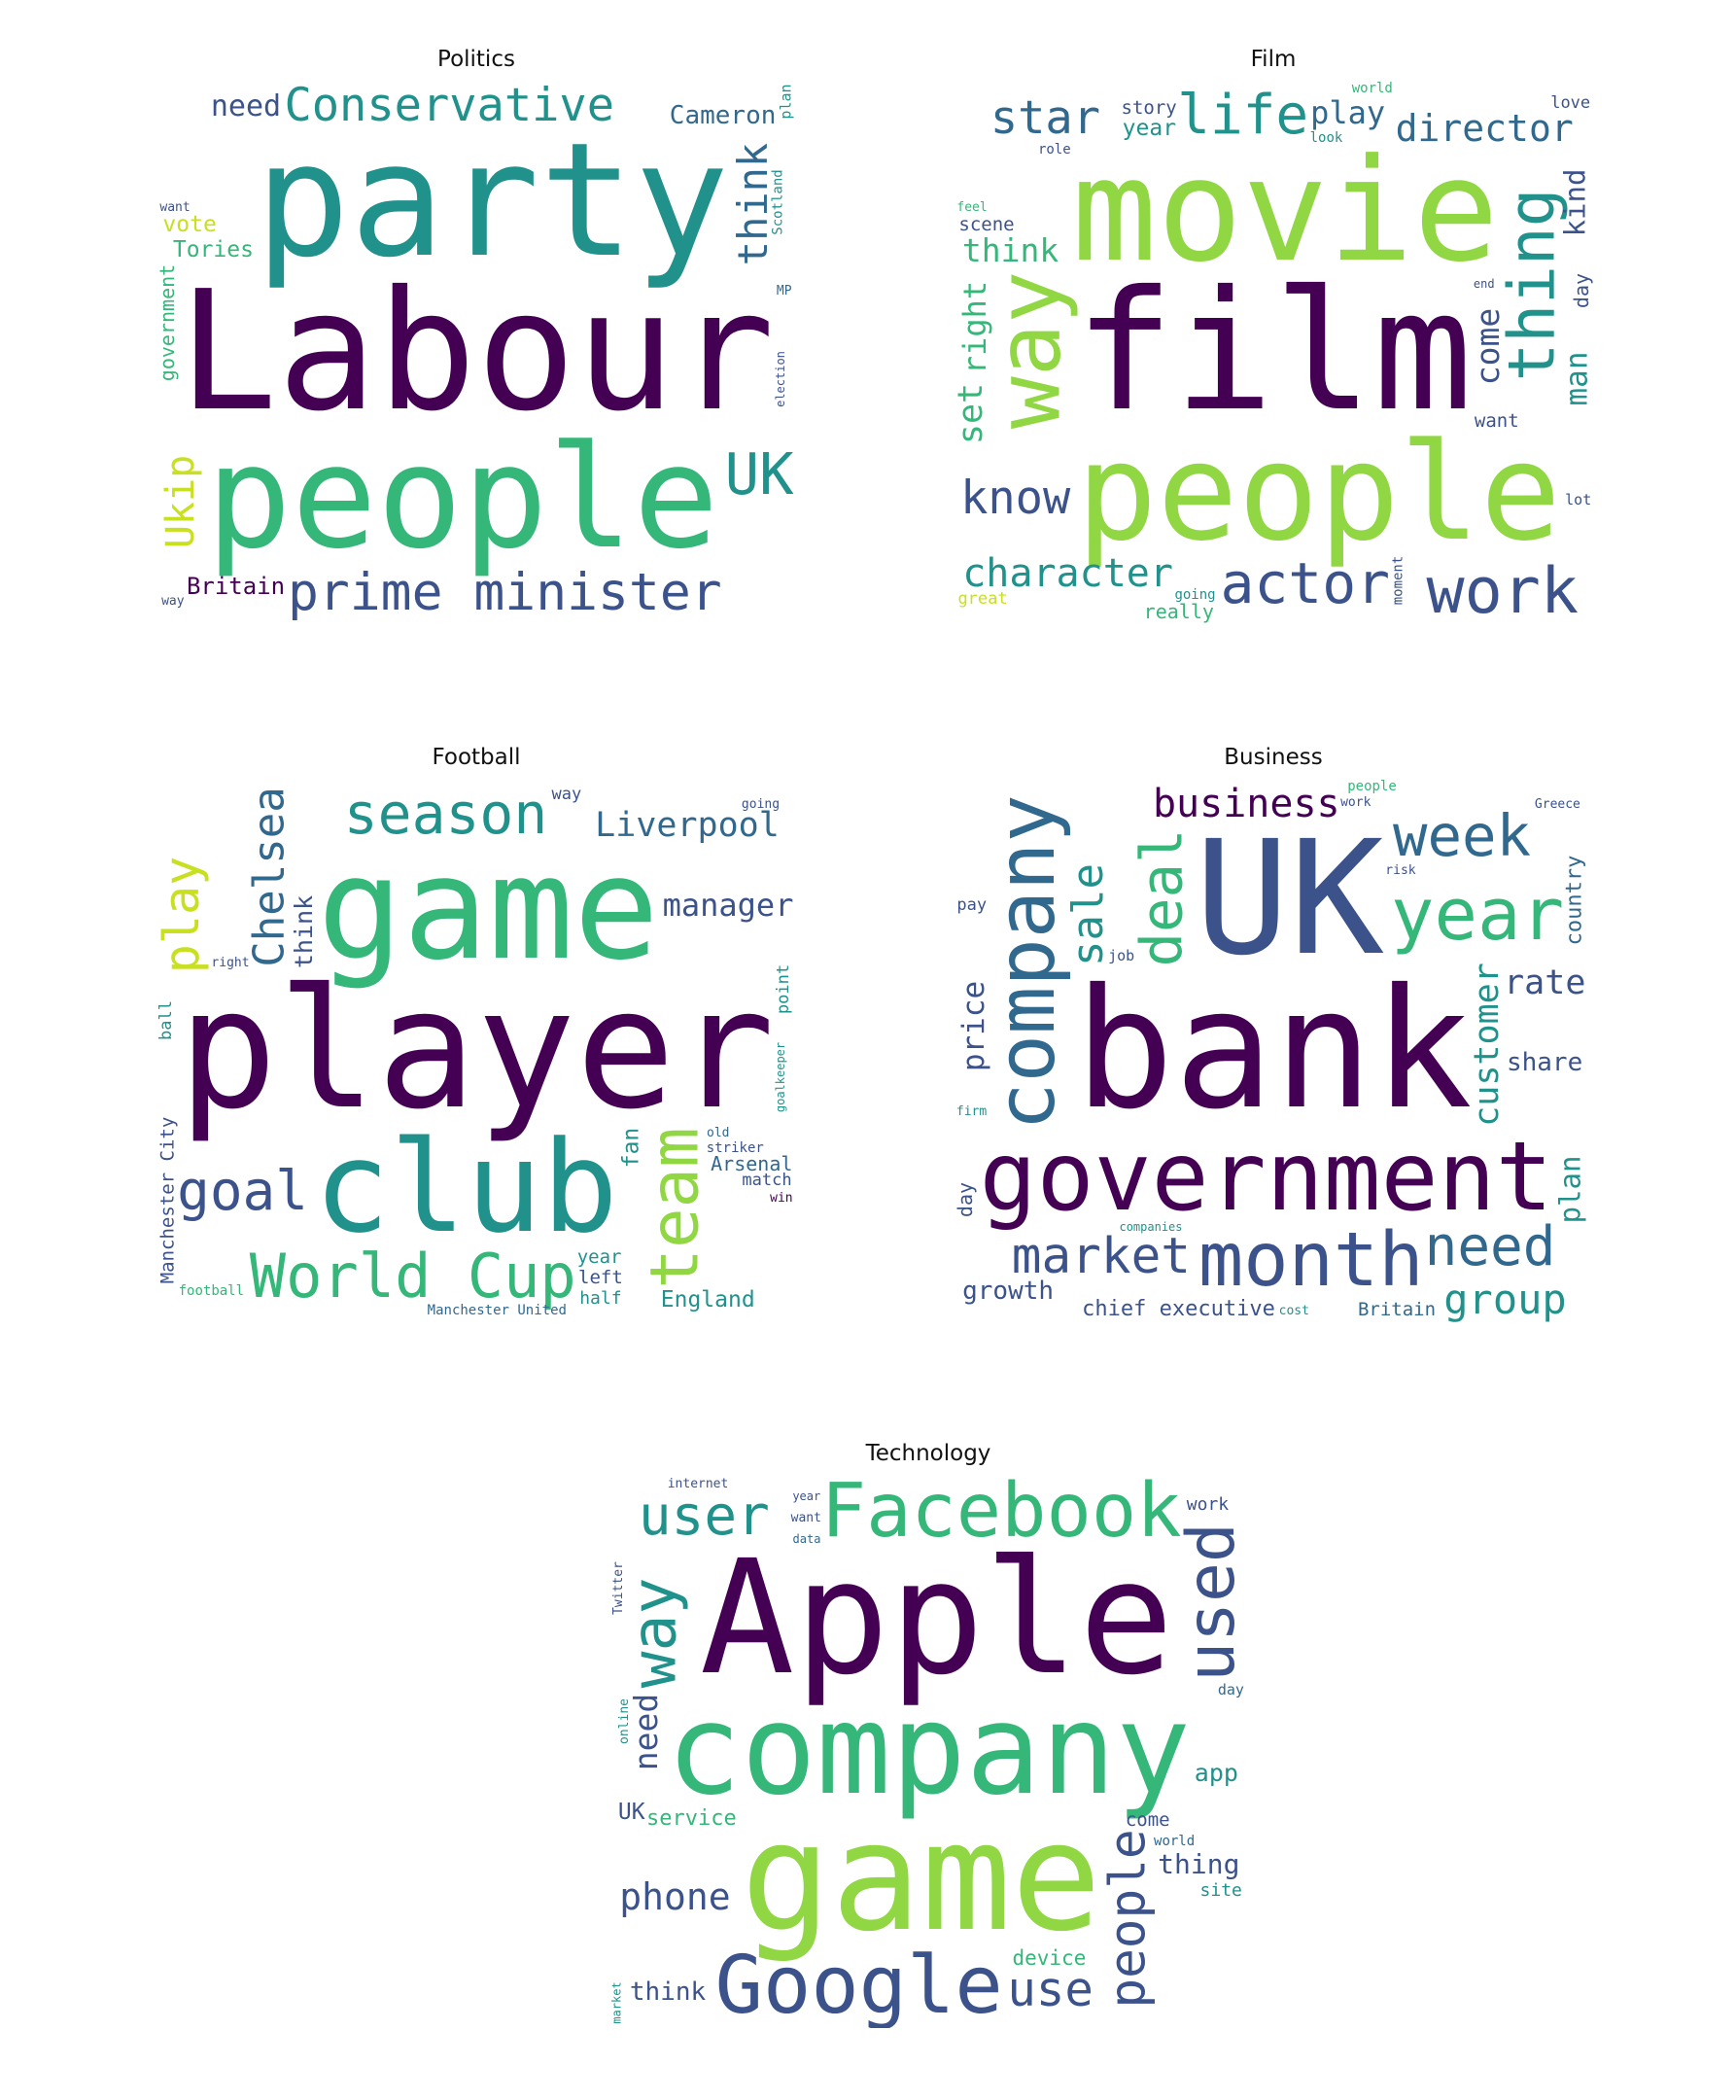  What do you see at coordinates (1398, 580) in the screenshot?
I see `cloud-word: moment` at bounding box center [1398, 580].